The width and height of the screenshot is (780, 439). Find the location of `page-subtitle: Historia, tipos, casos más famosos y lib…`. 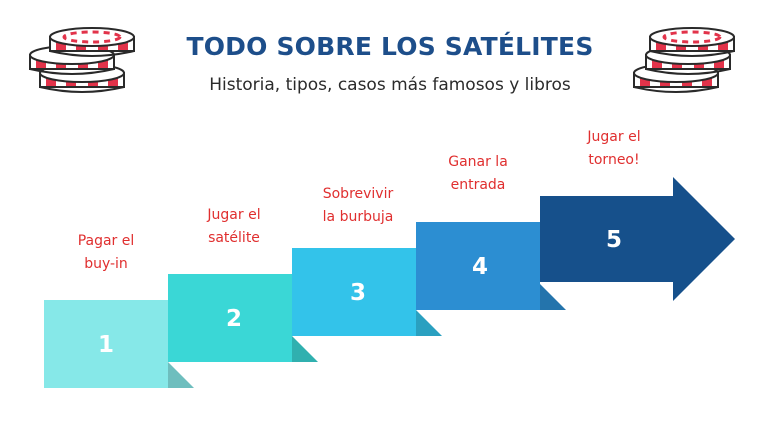

page-subtitle: Historia, tipos, casos más famosos y lib… is located at coordinates (390, 85).